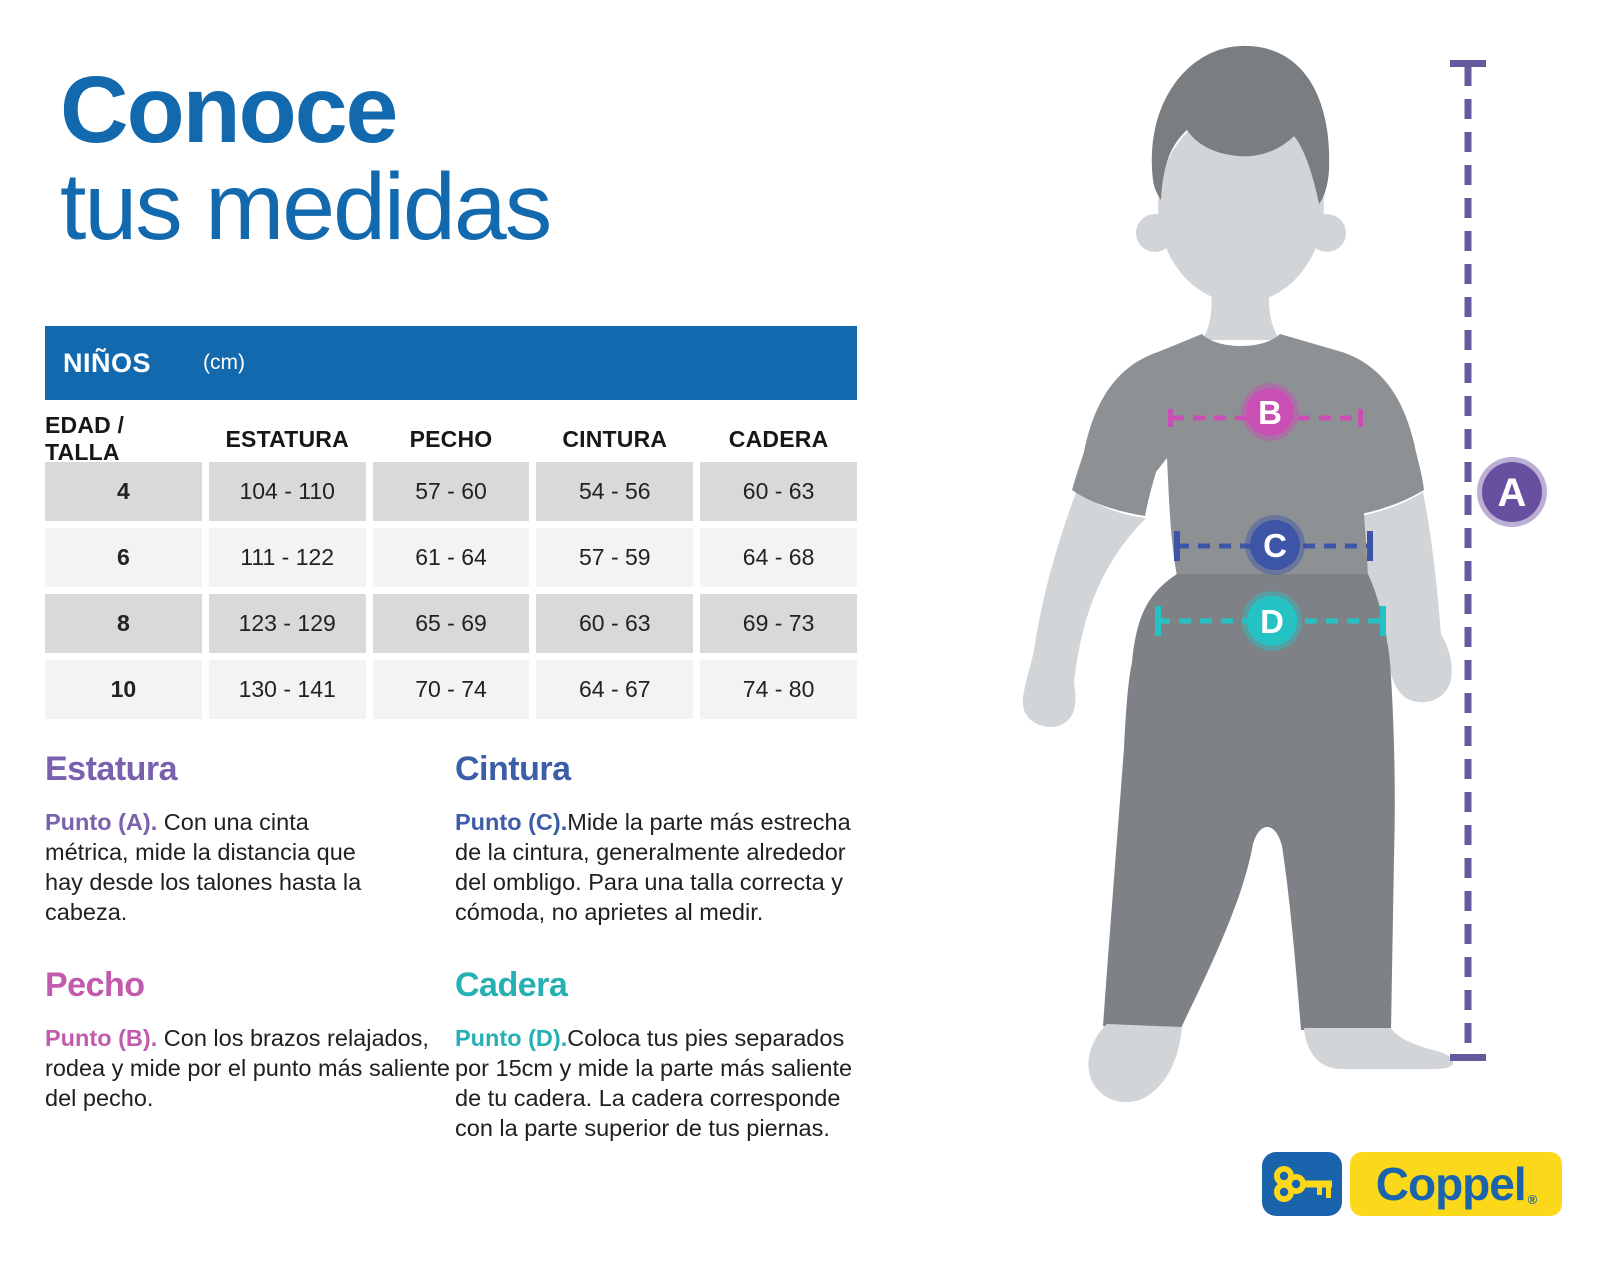 The image size is (1600, 1280). What do you see at coordinates (778, 689) in the screenshot?
I see `table-cell: 74 - 80` at bounding box center [778, 689].